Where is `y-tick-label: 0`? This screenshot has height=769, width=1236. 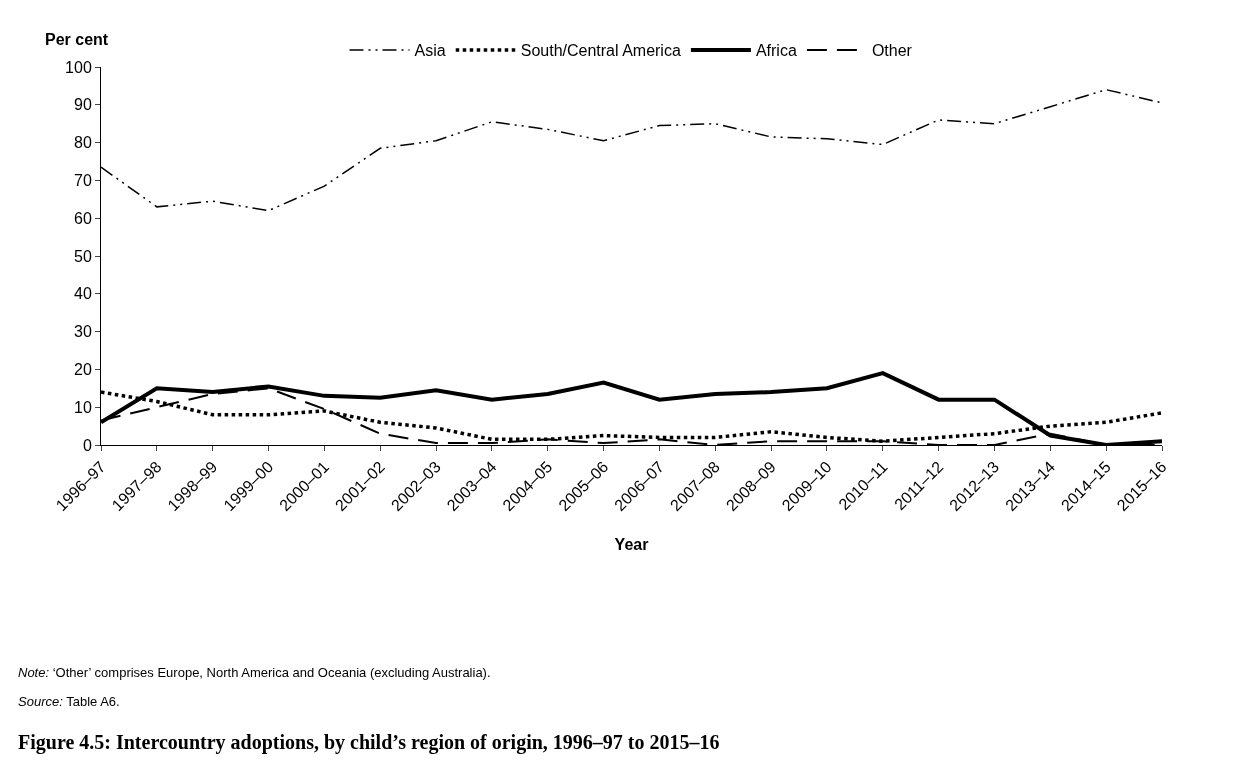
y-tick-label: 0 is located at coordinates (87, 445).